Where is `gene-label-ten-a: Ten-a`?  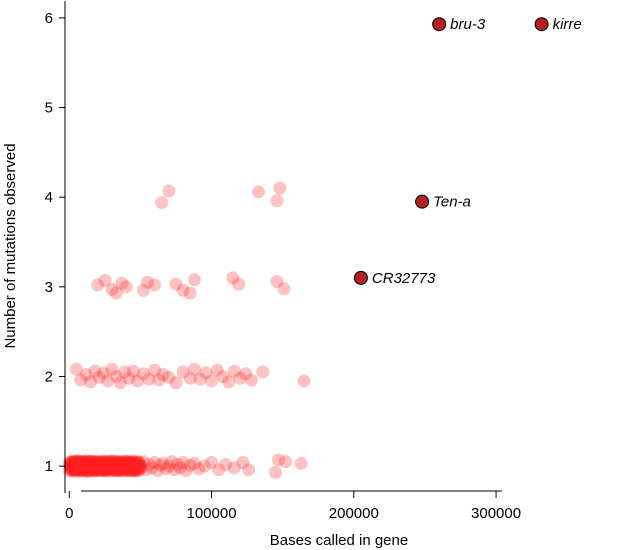
gene-label-ten-a: Ten-a is located at coordinates (452, 202).